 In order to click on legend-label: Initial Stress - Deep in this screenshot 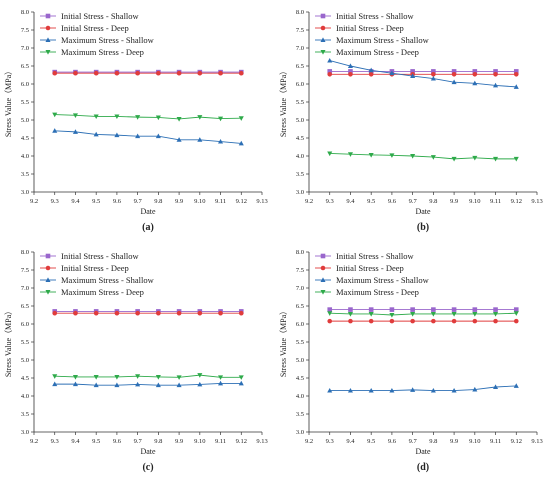, I will do `click(95, 268)`.